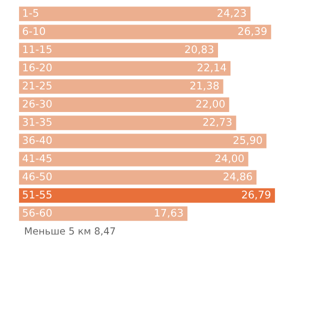 The width and height of the screenshot is (317, 317). What do you see at coordinates (199, 49) in the screenshot?
I see `data-label: 20,83` at bounding box center [199, 49].